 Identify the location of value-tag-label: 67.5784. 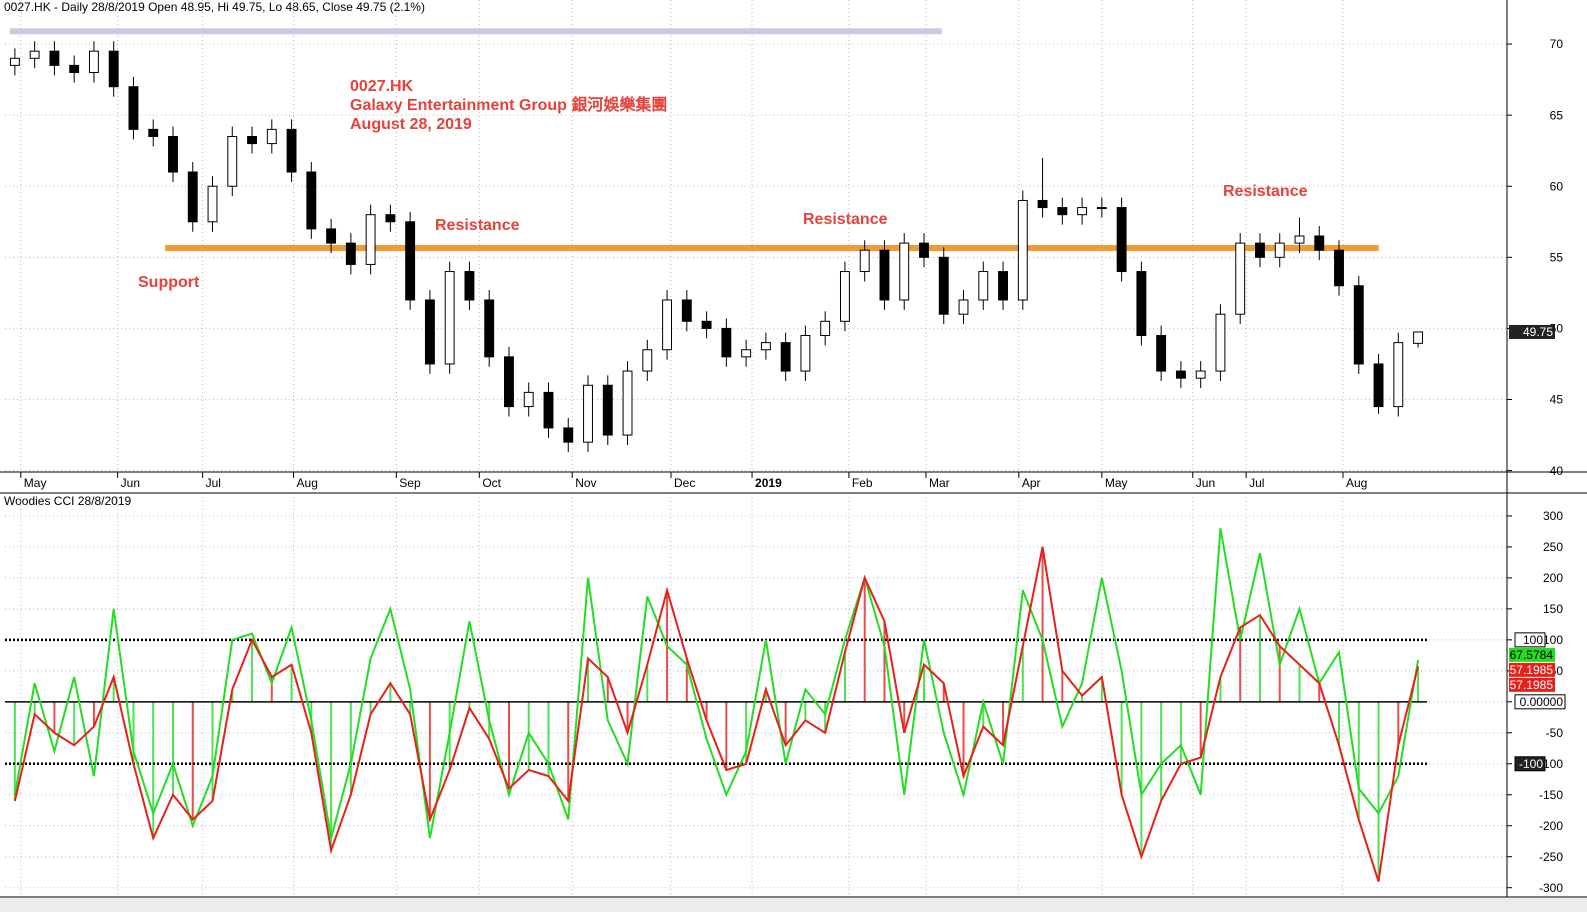
(1532, 655).